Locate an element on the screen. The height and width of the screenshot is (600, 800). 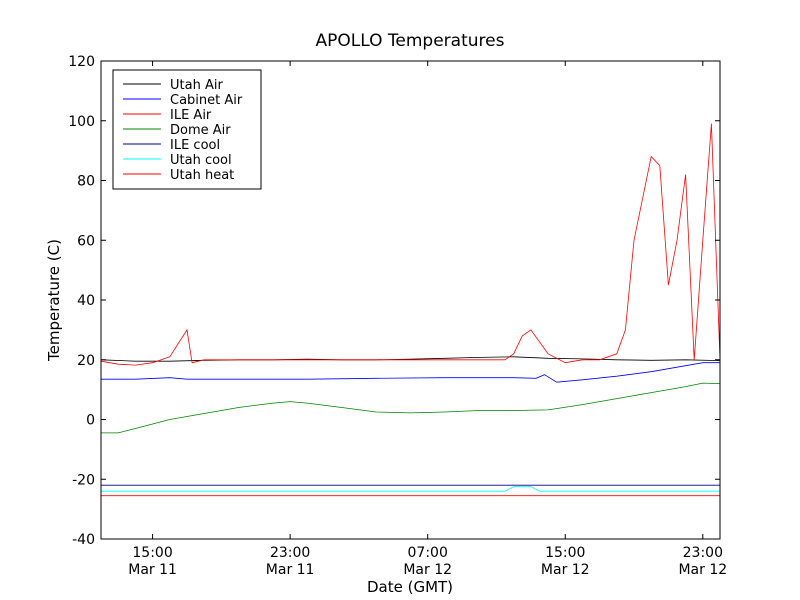
legend-label: Dome Air is located at coordinates (200, 130).